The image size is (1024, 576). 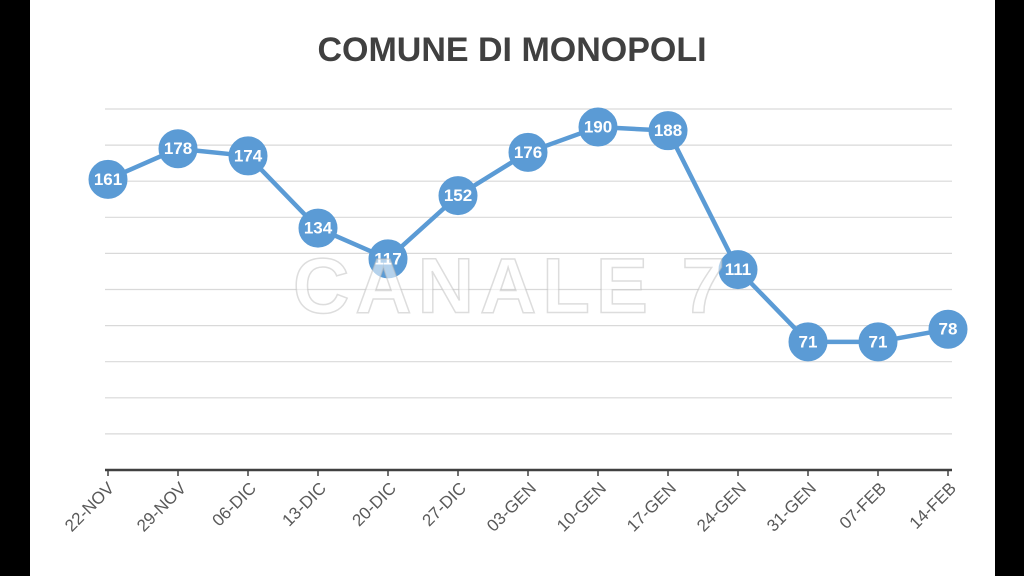 What do you see at coordinates (511, 50) in the screenshot?
I see `chart-title: COMUNE DI MONOPOLI` at bounding box center [511, 50].